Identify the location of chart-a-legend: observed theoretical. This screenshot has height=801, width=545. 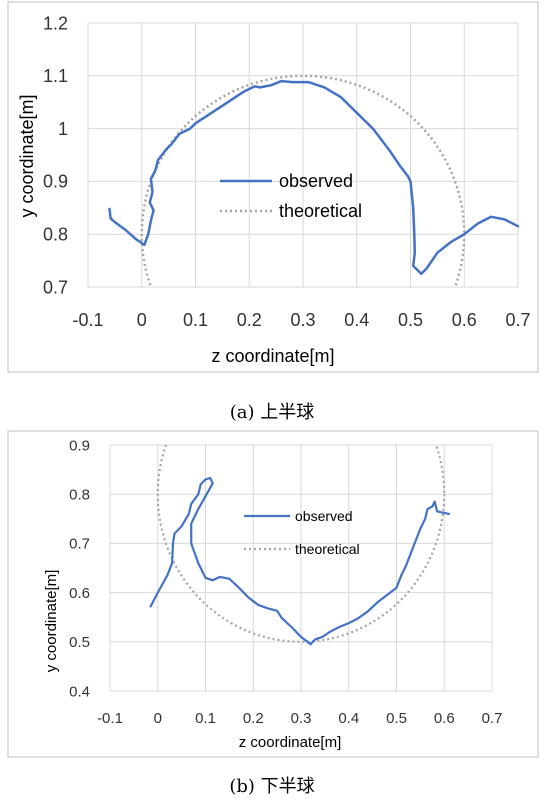
(291, 196).